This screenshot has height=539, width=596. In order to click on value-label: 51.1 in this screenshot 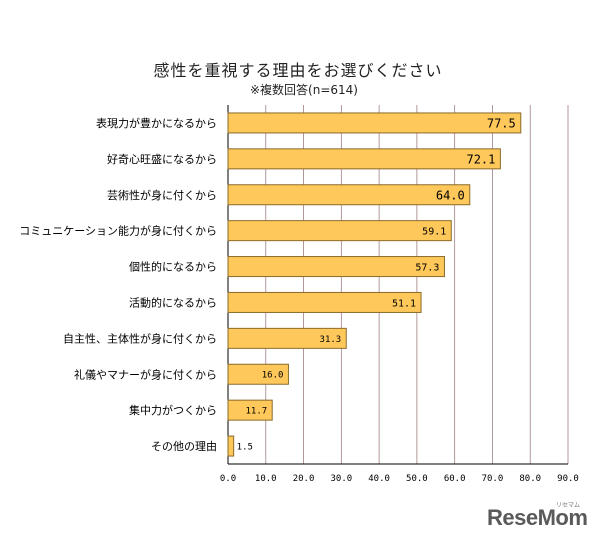, I will do `click(404, 303)`.